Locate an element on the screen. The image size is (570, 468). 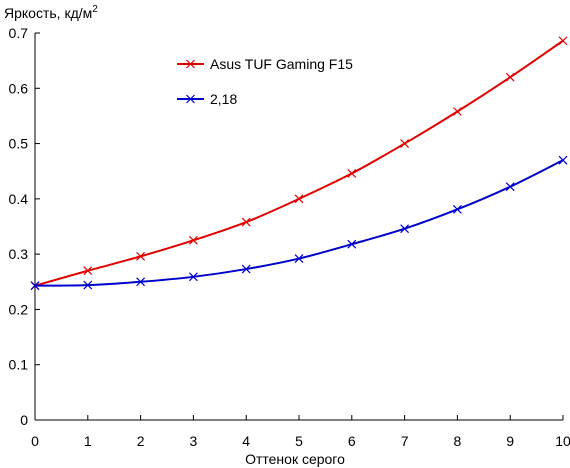
x-tick-label: 3 is located at coordinates (194, 441).